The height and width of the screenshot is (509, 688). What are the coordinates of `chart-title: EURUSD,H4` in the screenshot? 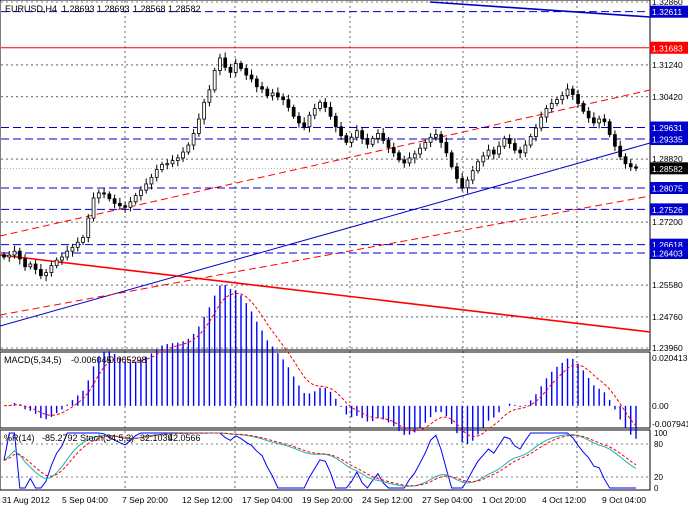 It's located at (31, 9).